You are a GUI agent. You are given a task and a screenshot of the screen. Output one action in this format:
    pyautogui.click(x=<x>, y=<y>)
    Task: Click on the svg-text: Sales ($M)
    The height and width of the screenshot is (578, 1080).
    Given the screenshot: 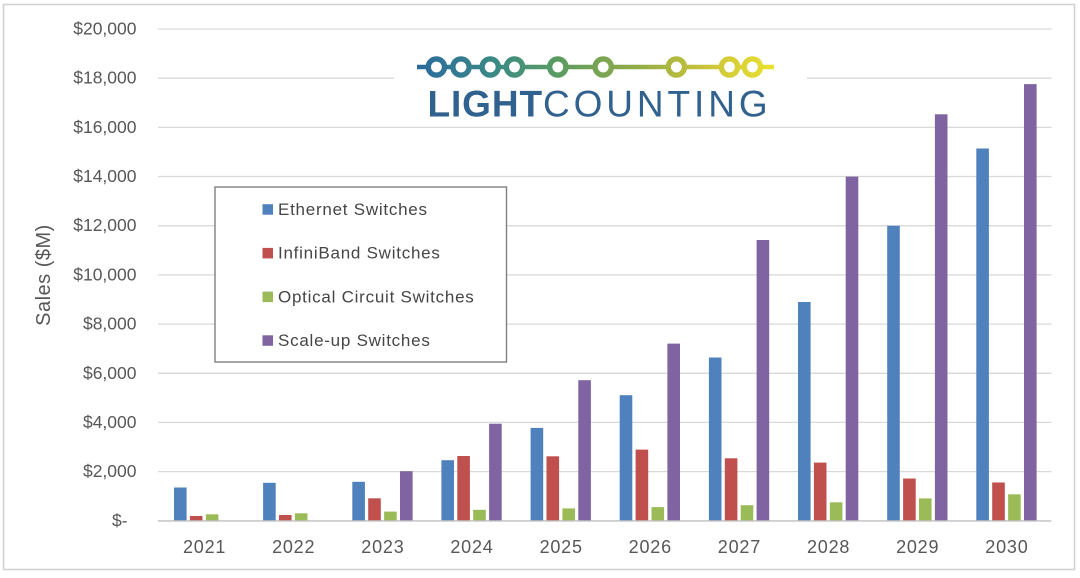 What is the action you would take?
    pyautogui.click(x=44, y=275)
    